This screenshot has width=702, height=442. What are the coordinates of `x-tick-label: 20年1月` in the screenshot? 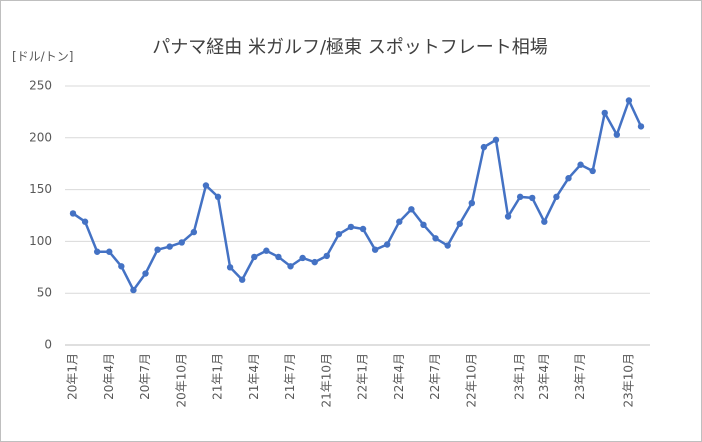 It's located at (73, 376).